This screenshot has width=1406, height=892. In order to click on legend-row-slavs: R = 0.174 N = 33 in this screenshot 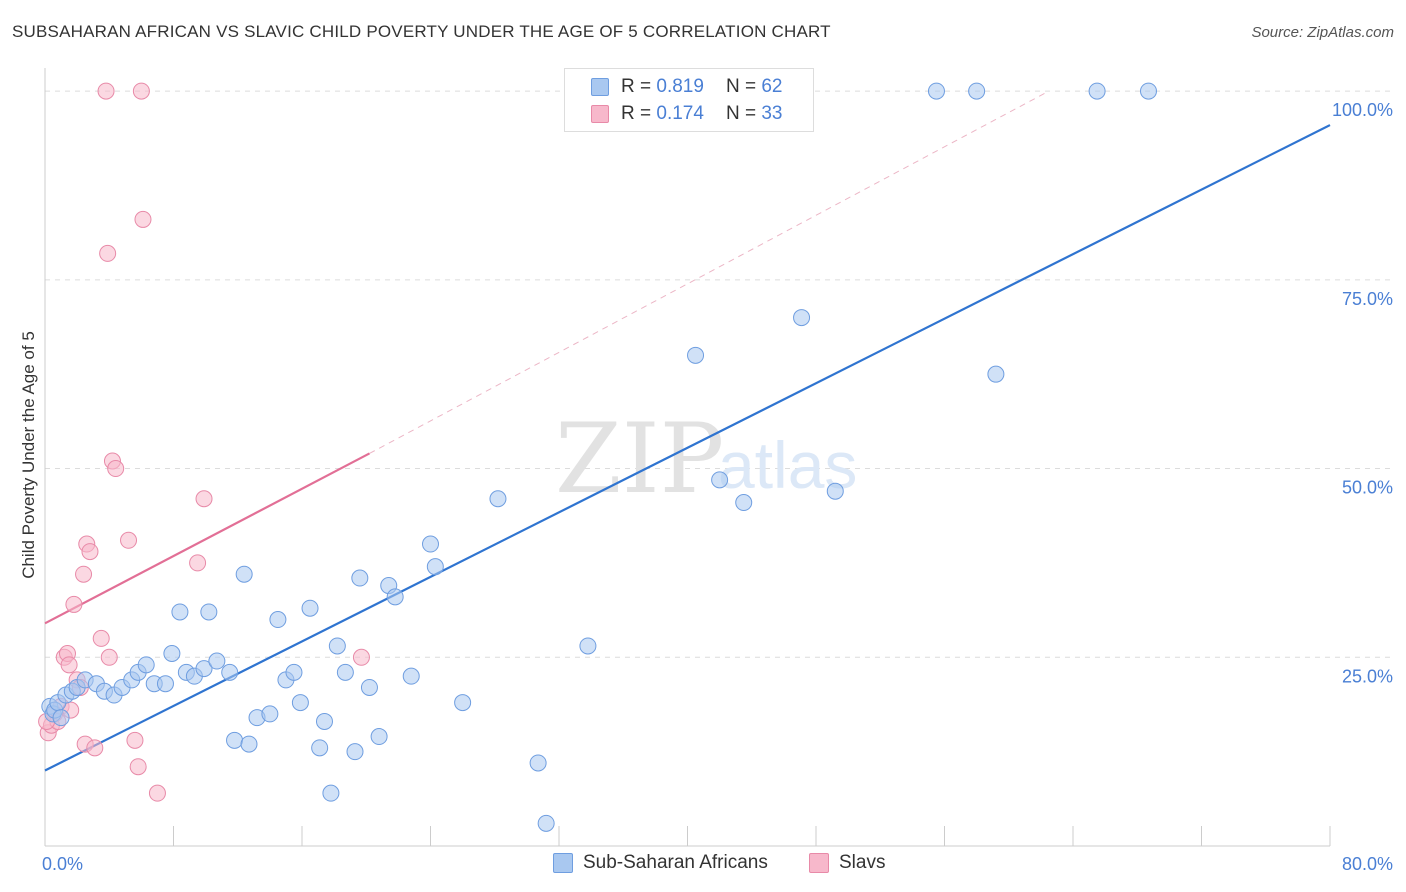, I will do `click(673, 114)`.